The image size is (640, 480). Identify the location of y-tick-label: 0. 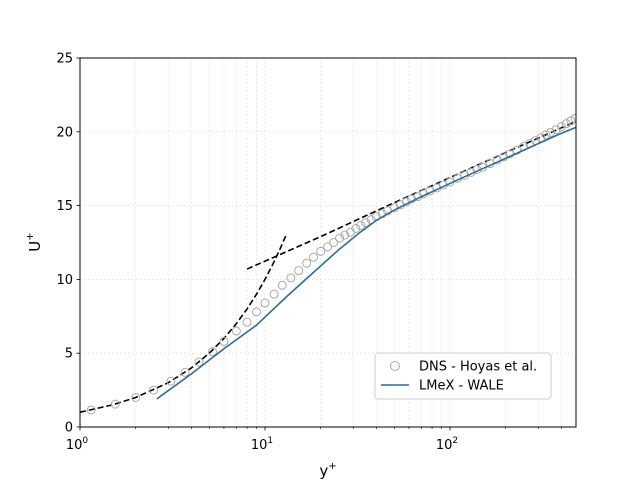
(69, 428).